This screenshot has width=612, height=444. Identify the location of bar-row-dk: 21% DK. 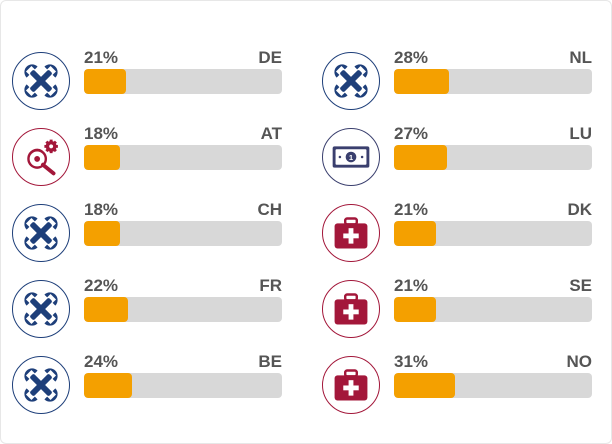
(467, 240).